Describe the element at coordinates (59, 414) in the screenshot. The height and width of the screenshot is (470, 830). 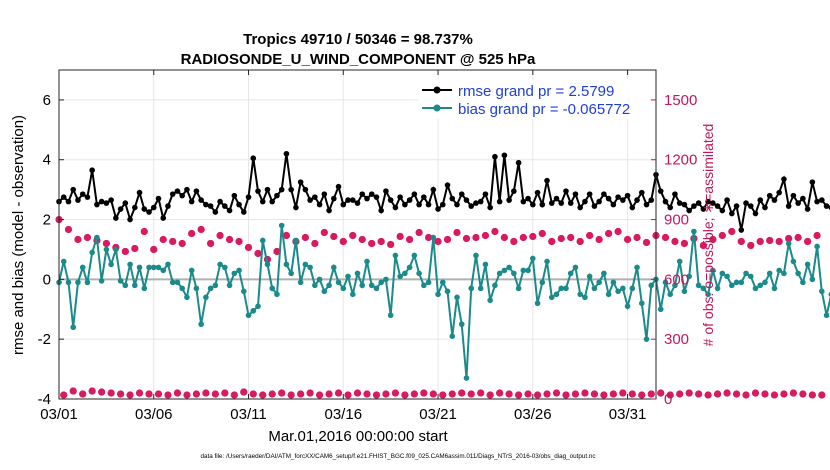
I see `x-tick-label: 03/01` at that location.